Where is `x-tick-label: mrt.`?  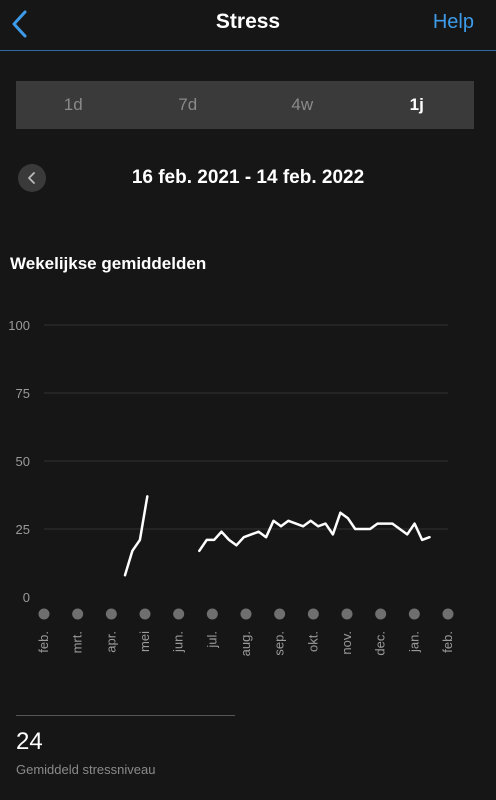
x-tick-label: mrt. is located at coordinates (77, 642).